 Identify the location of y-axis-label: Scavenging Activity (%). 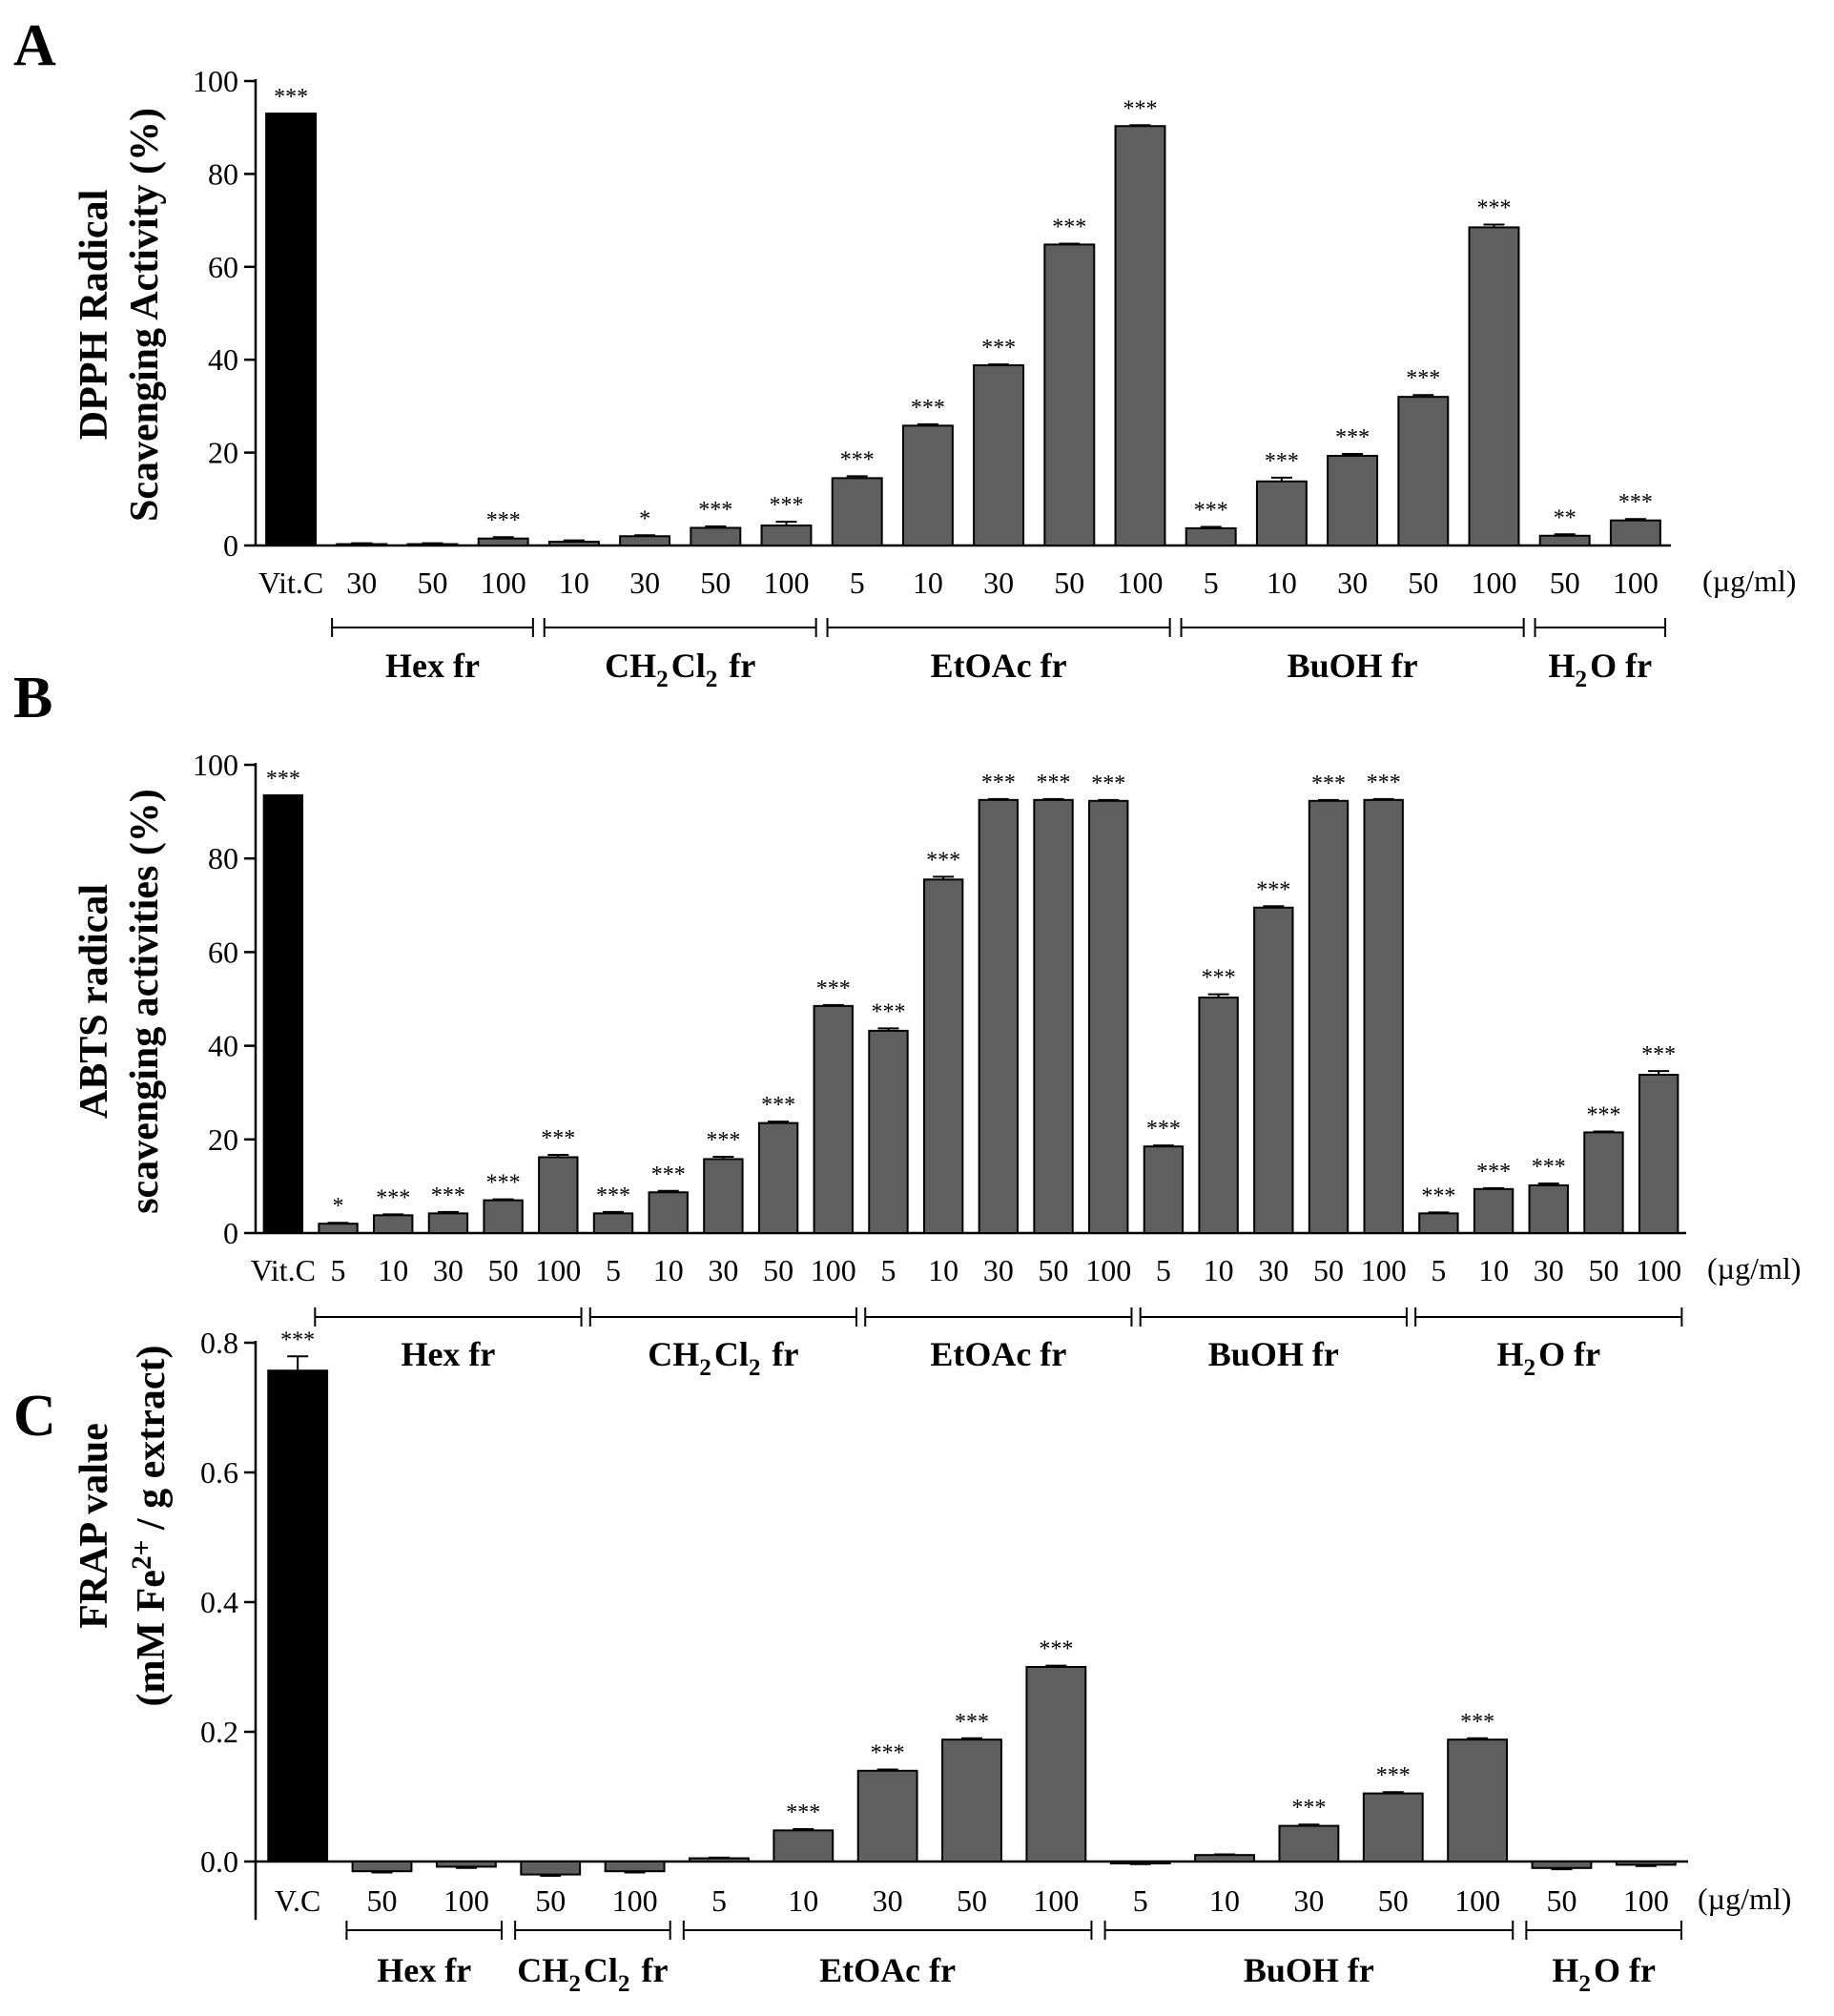
(145, 315).